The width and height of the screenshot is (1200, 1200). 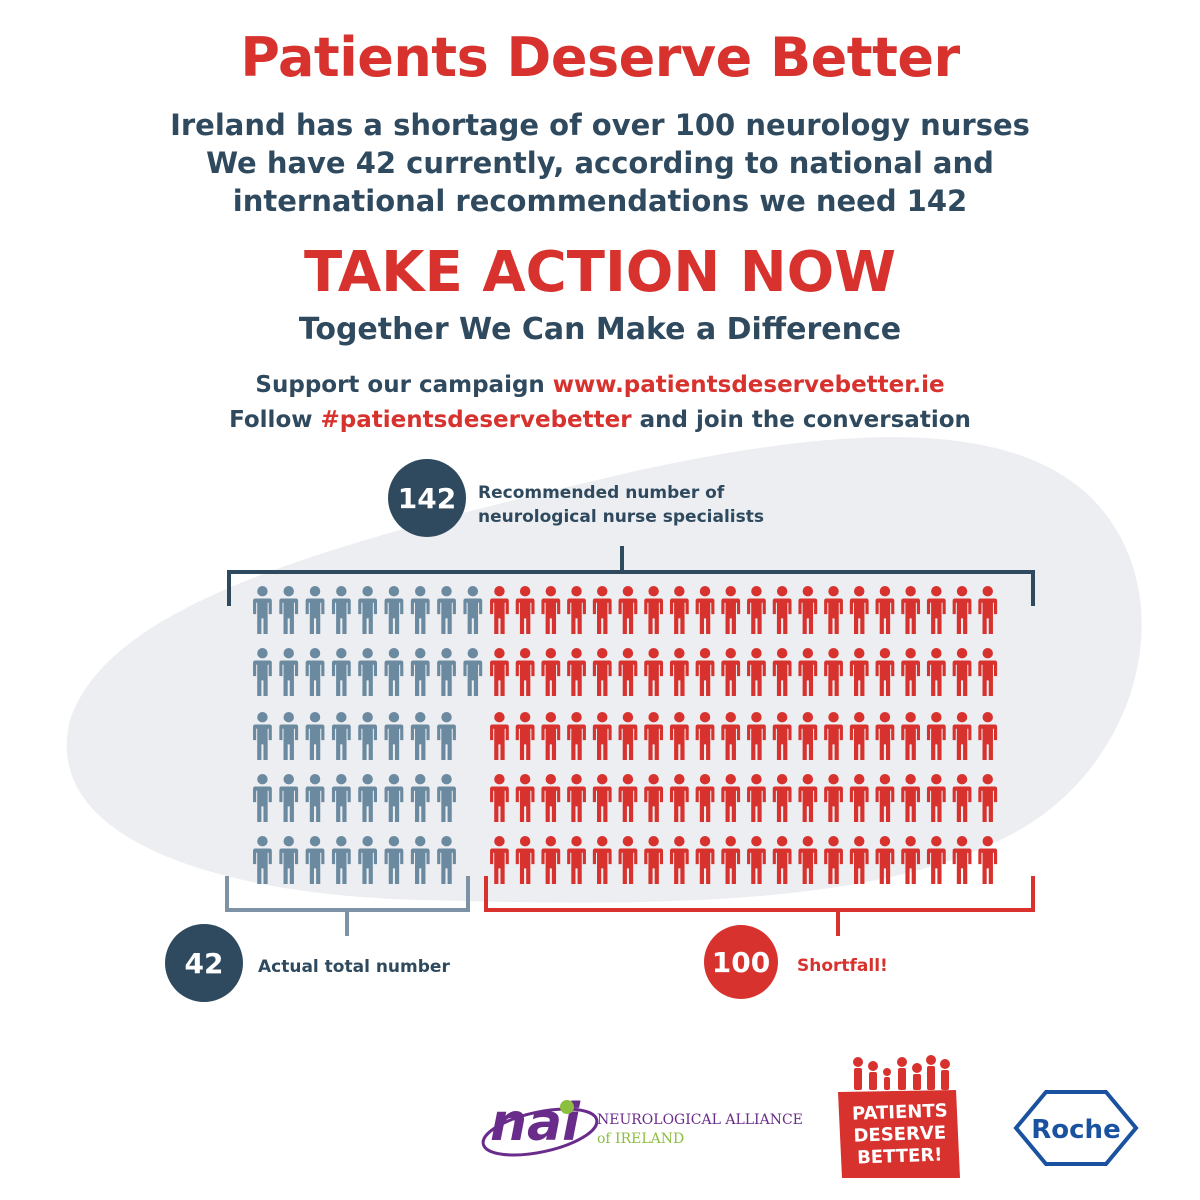 I want to click on pdb-line3: BETTER!, so click(x=900, y=1157).